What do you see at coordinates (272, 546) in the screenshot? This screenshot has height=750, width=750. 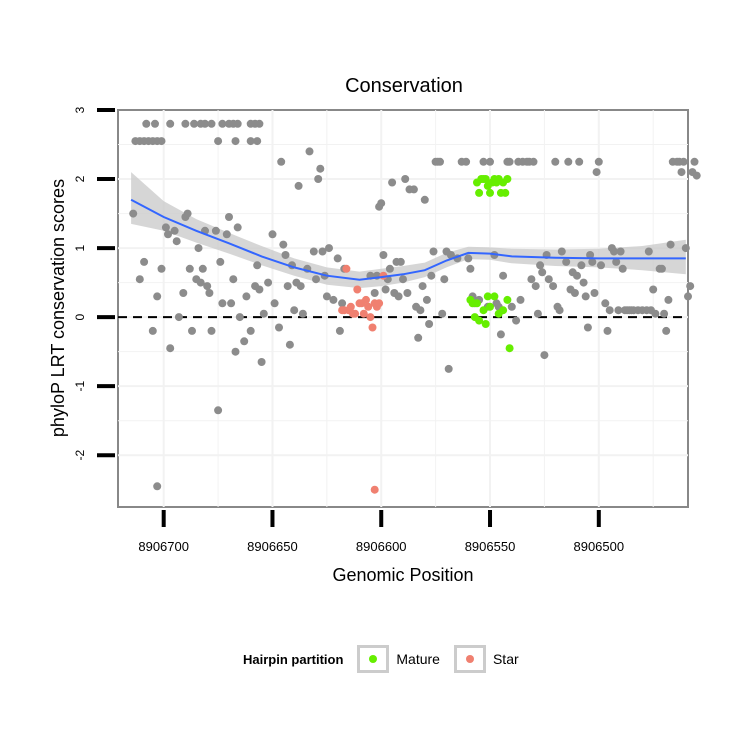 I see `x-tick-label: 8906650` at bounding box center [272, 546].